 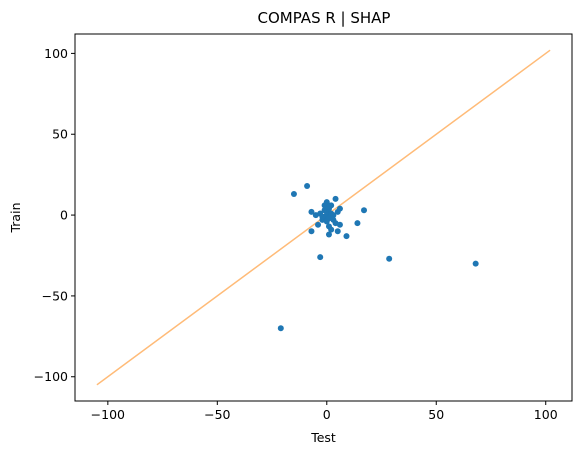 What do you see at coordinates (60, 134) in the screenshot?
I see `y-tick-label: 50` at bounding box center [60, 134].